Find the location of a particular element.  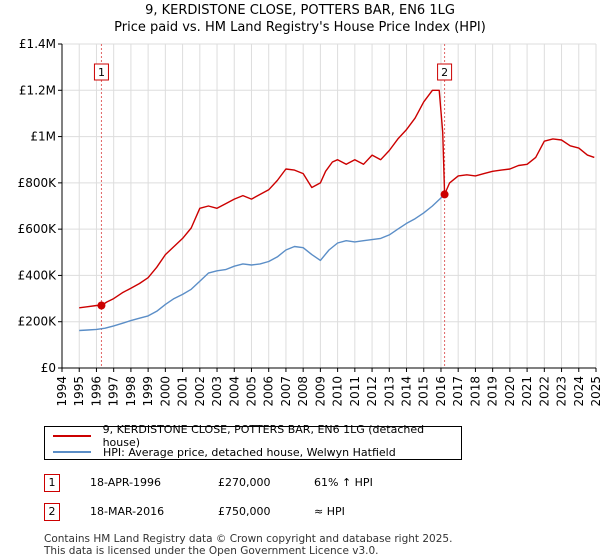

x-tick-label: 2021 is located at coordinates (527, 391).